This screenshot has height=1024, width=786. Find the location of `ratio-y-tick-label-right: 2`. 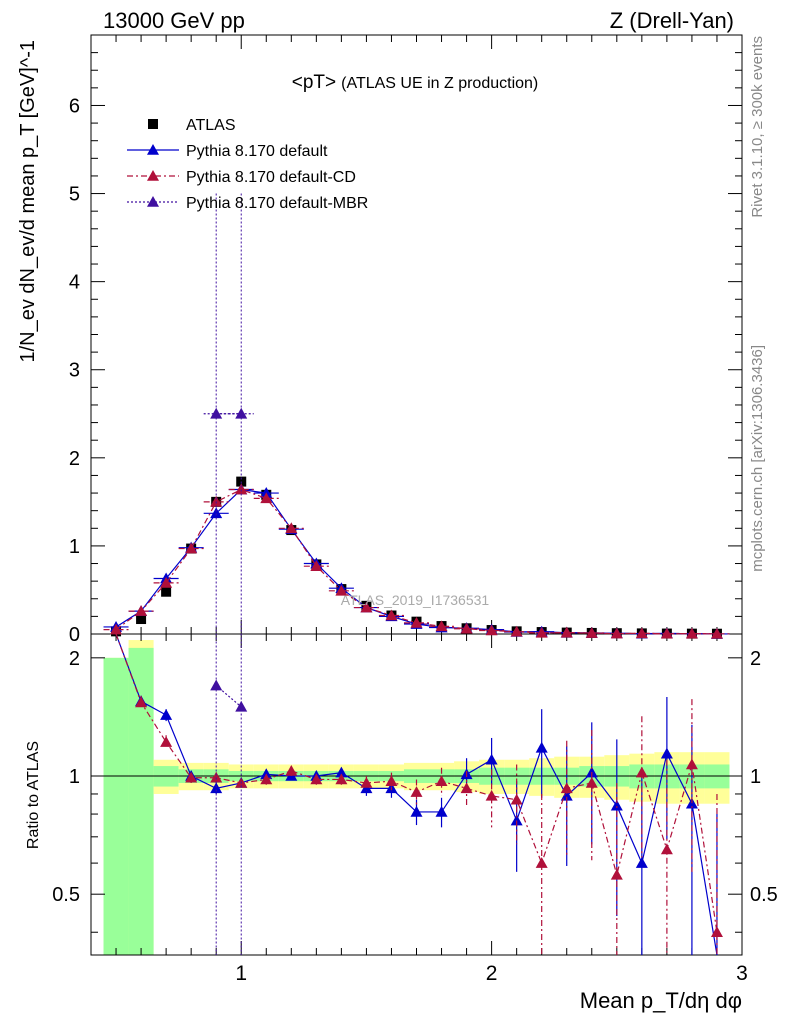

ratio-y-tick-label-right: 2 is located at coordinates (755, 659).